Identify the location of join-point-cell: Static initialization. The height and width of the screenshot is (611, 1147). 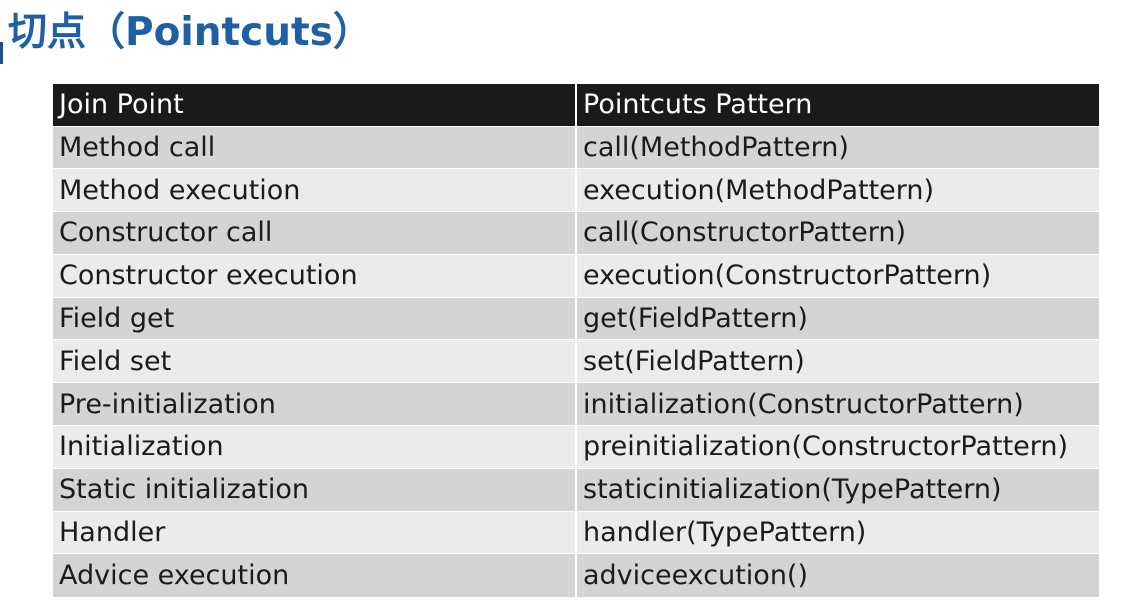
(314, 490).